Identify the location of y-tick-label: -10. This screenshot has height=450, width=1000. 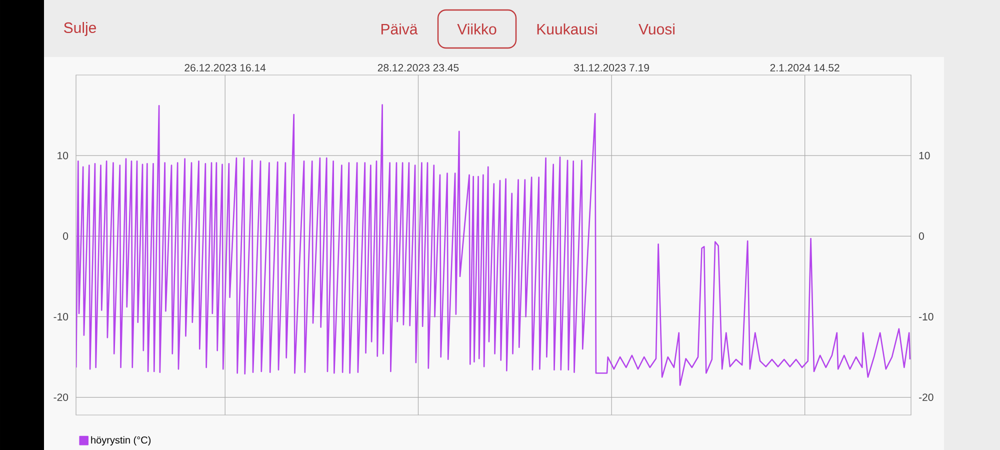
(61, 316).